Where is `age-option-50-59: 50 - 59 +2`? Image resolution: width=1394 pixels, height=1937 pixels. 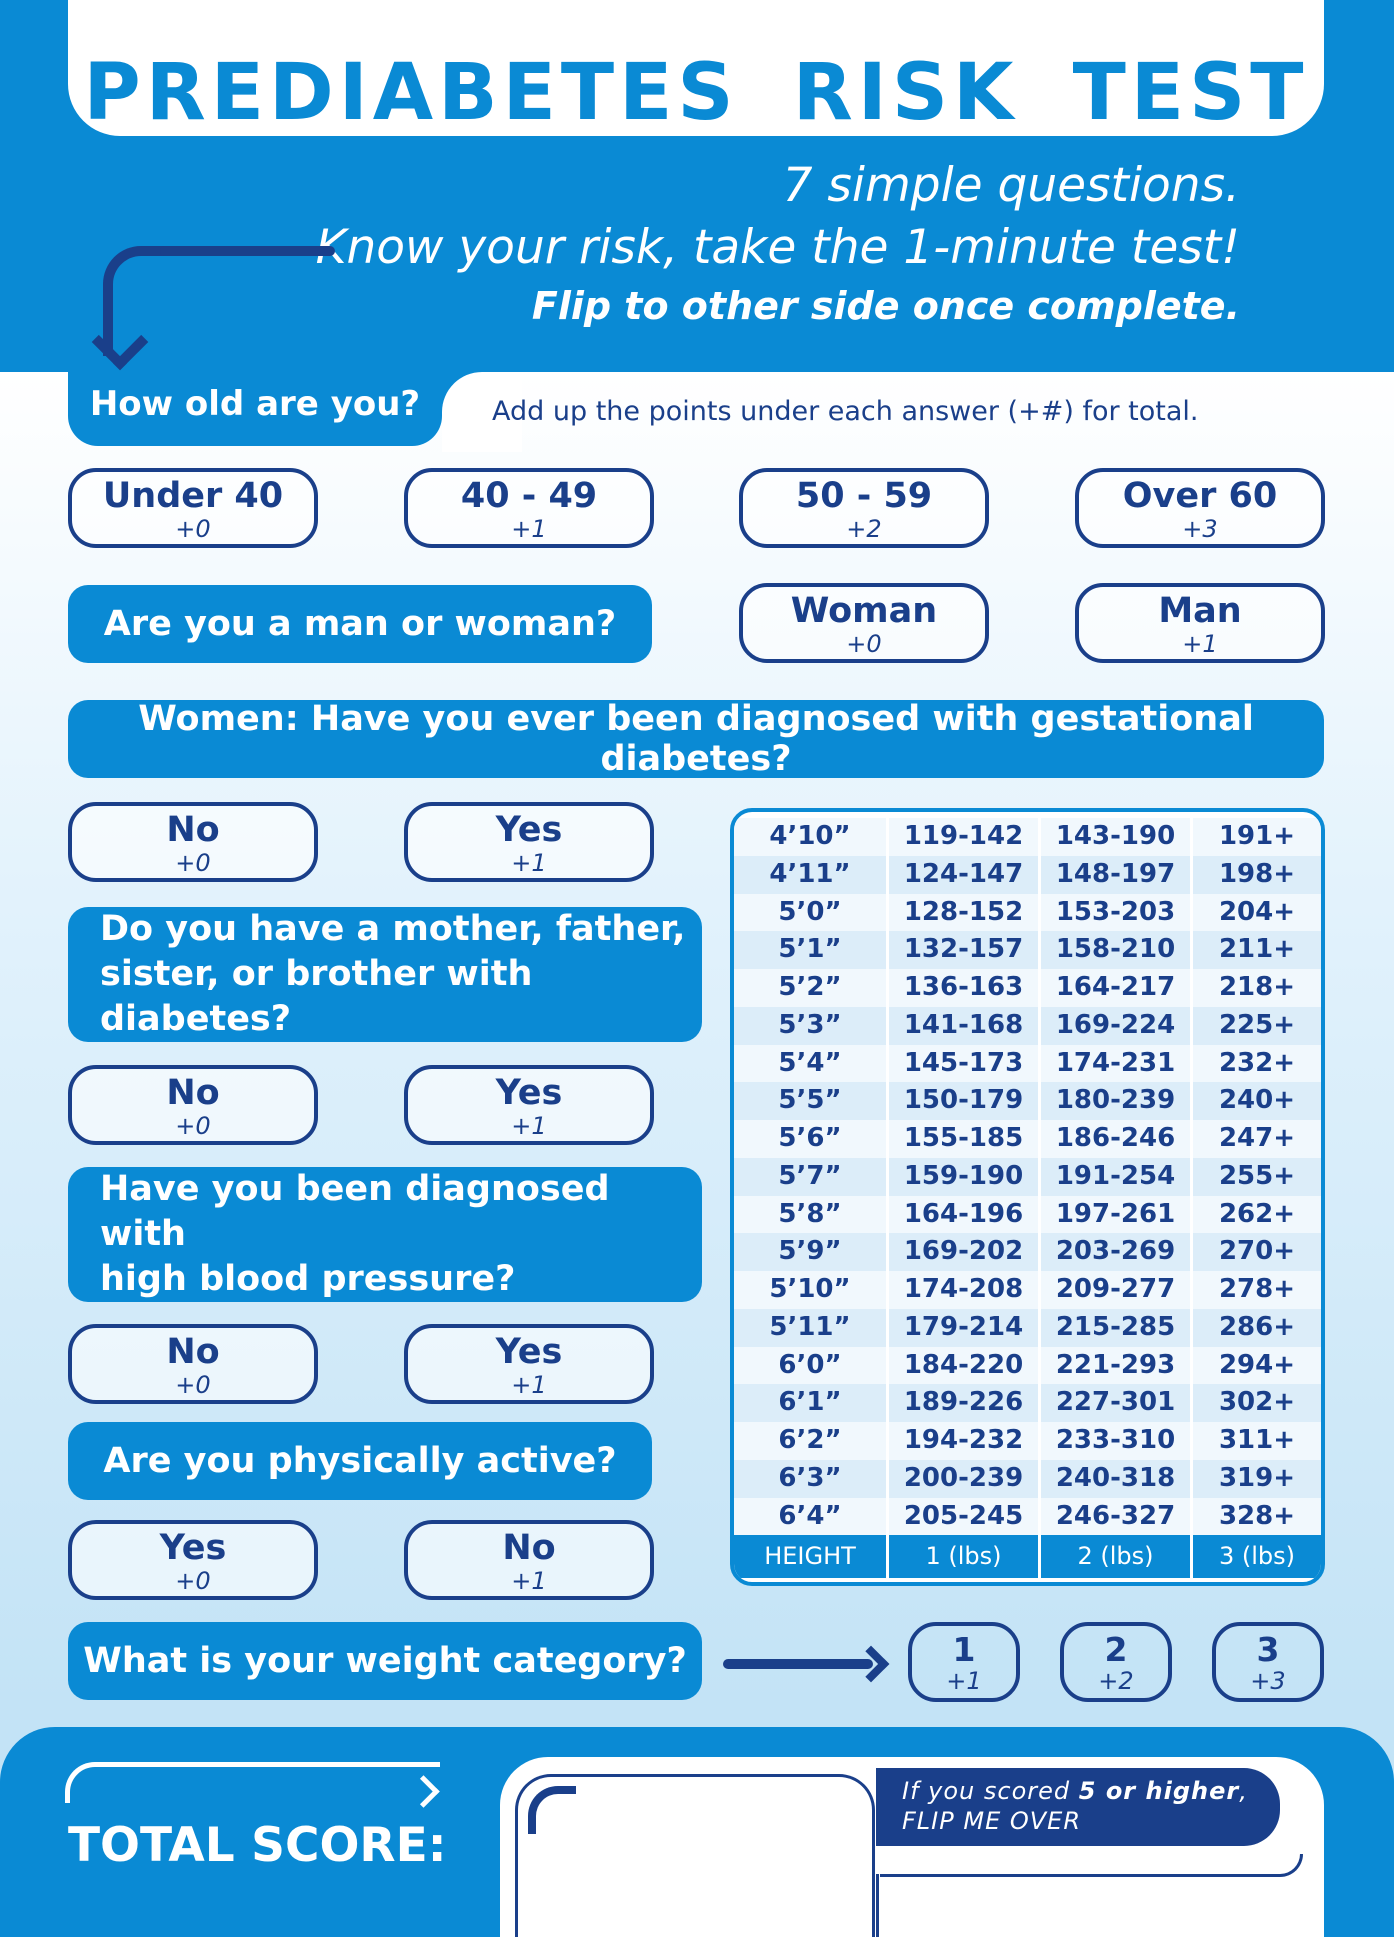
age-option-50-59: 50 - 59 +2 is located at coordinates (864, 508).